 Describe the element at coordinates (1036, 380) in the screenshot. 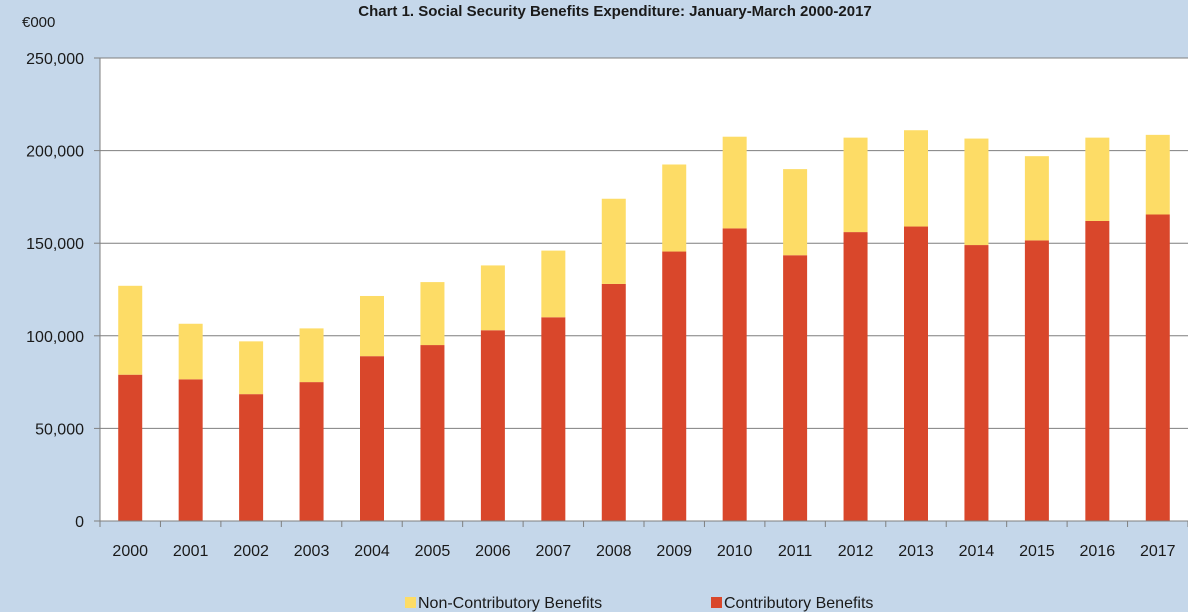

I see `bar-contributory-2015` at that location.